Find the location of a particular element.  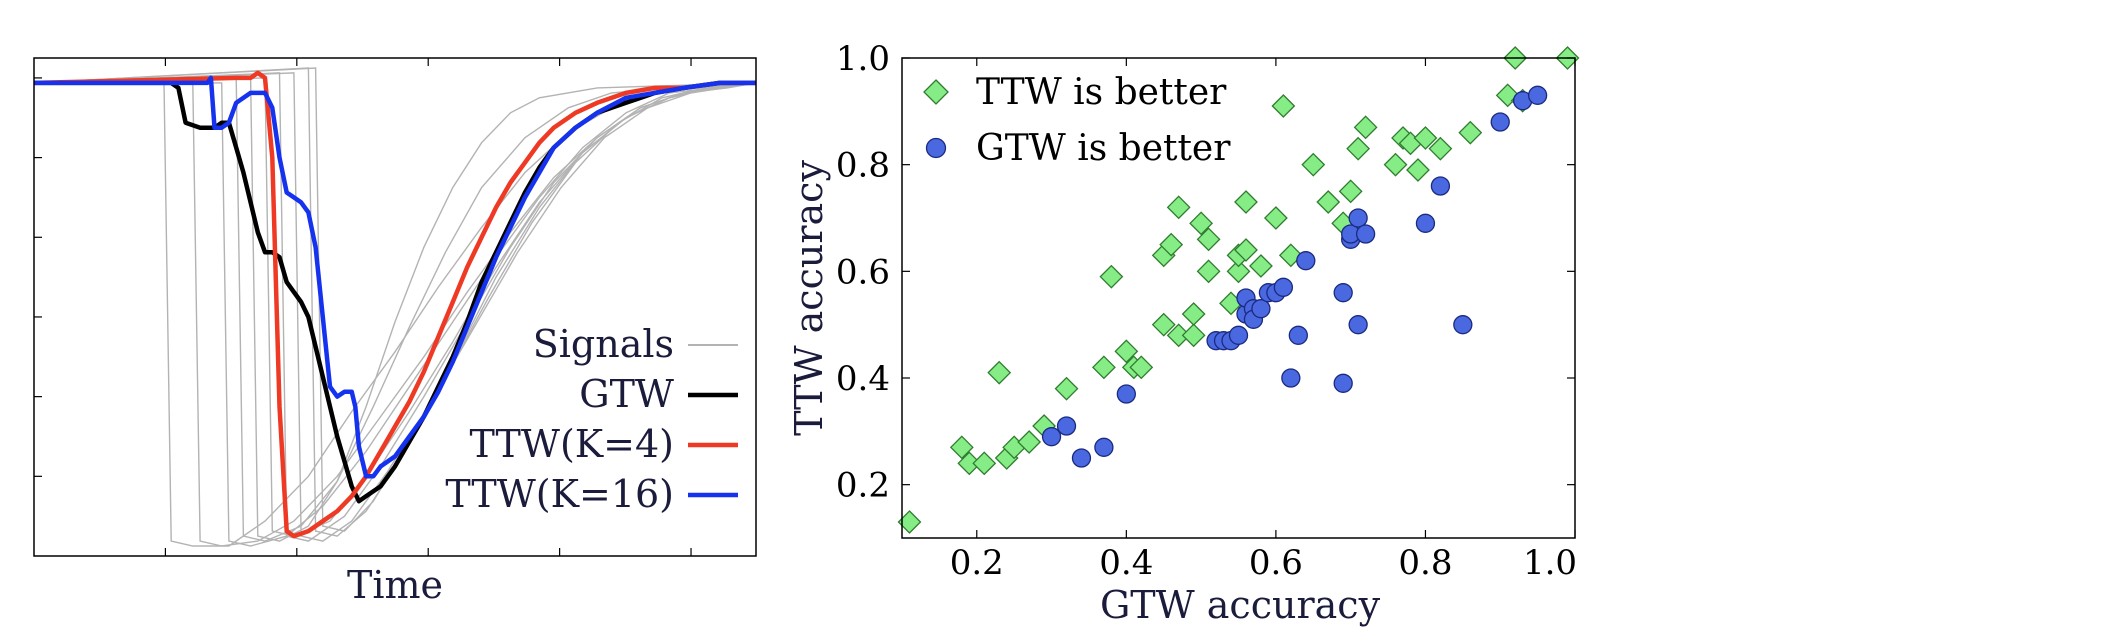

scatter-x-axis-label: GTW accuracy is located at coordinates (1240, 605).